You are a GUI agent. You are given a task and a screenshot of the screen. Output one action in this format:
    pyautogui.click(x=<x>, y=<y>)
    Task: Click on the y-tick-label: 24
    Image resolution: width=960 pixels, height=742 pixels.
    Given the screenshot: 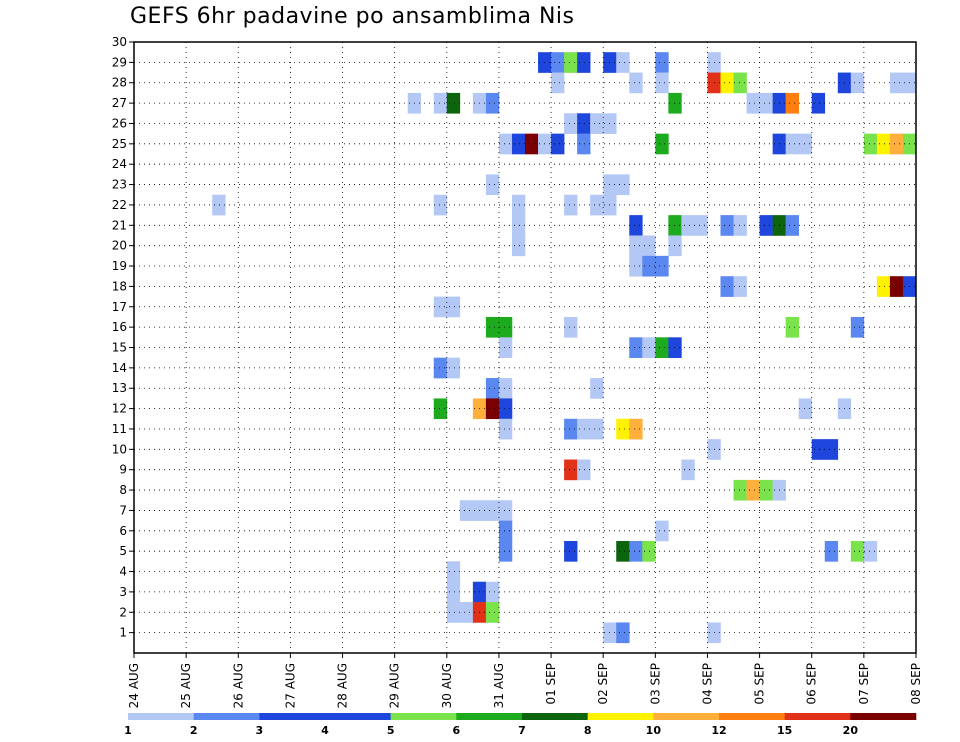 What is the action you would take?
    pyautogui.click(x=119, y=164)
    